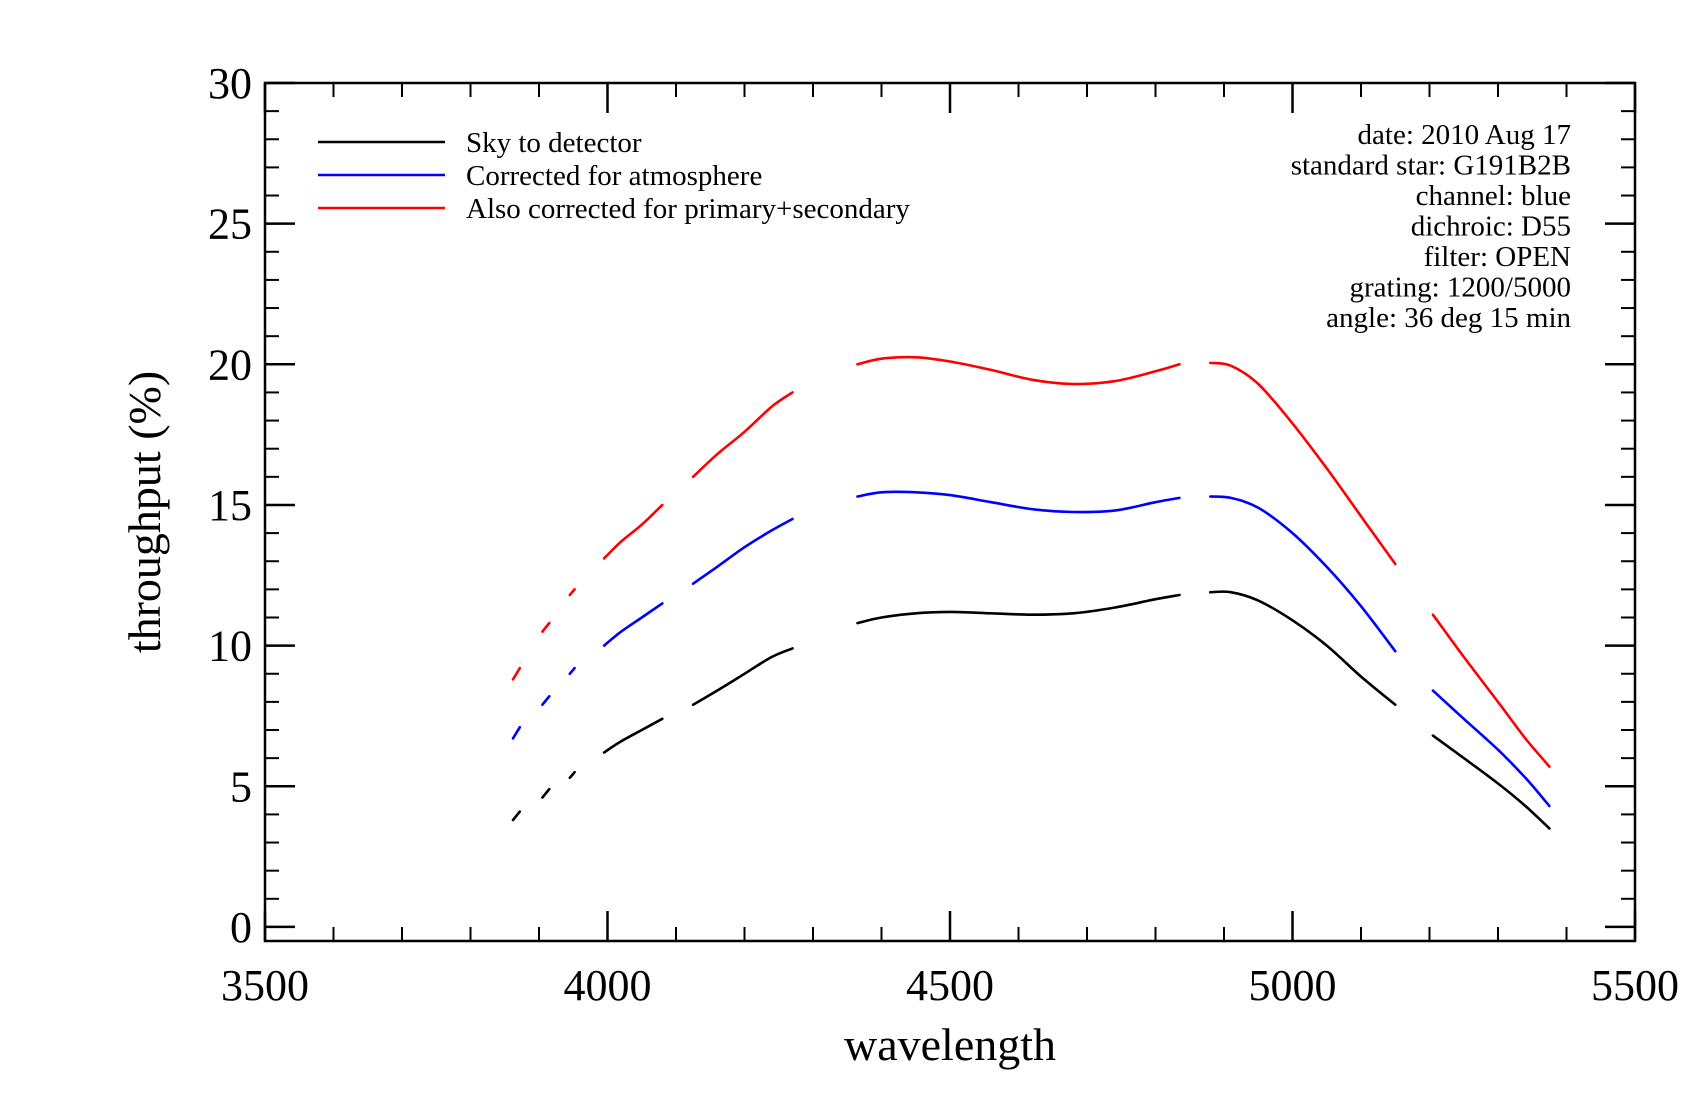 This screenshot has width=1700, height=1100. What do you see at coordinates (1635, 985) in the screenshot?
I see `x-tick-label: 5500` at bounding box center [1635, 985].